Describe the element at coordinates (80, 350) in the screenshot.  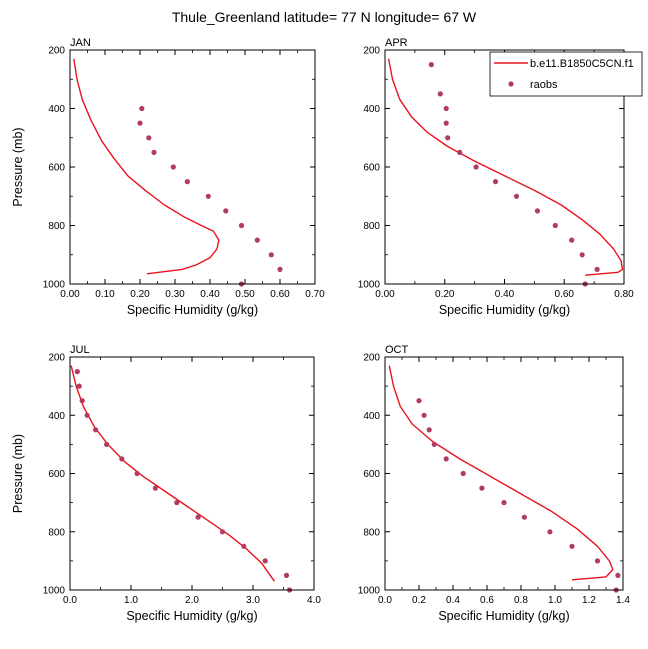
I see `panel-label-jul: JUL` at that location.